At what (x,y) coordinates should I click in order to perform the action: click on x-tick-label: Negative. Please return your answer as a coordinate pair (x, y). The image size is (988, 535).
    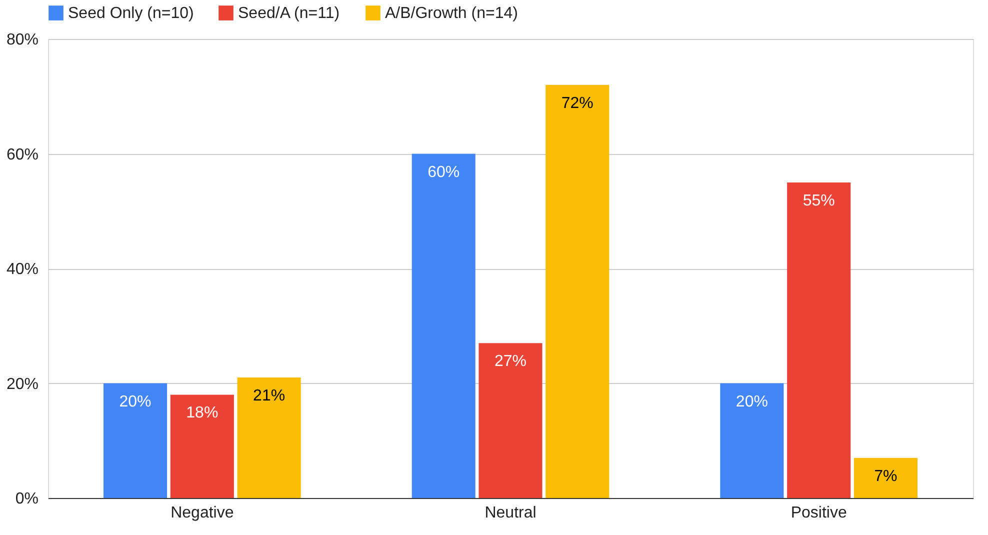
    Looking at the image, I should click on (202, 513).